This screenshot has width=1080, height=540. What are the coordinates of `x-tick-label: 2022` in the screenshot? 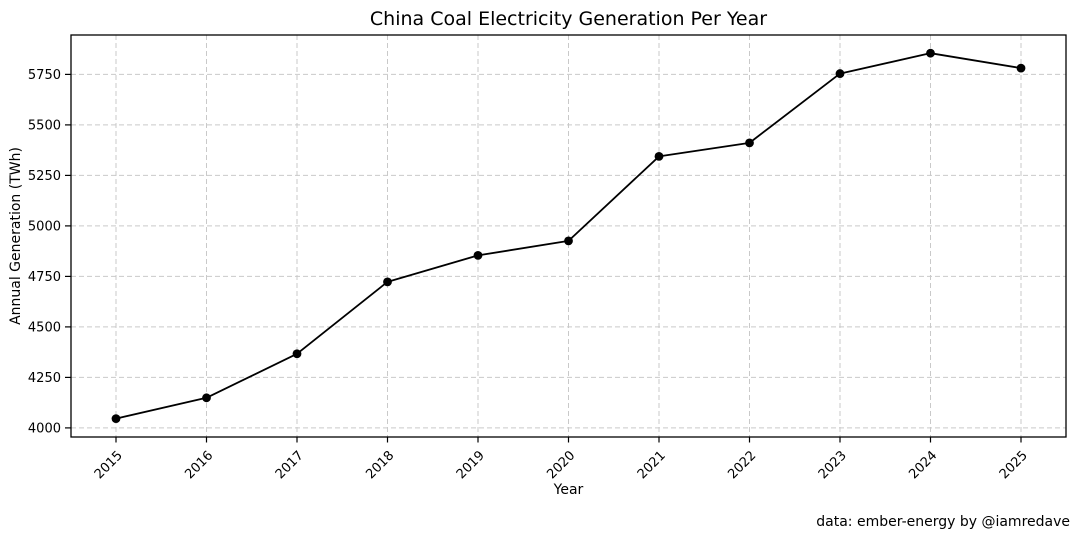 It's located at (742, 465).